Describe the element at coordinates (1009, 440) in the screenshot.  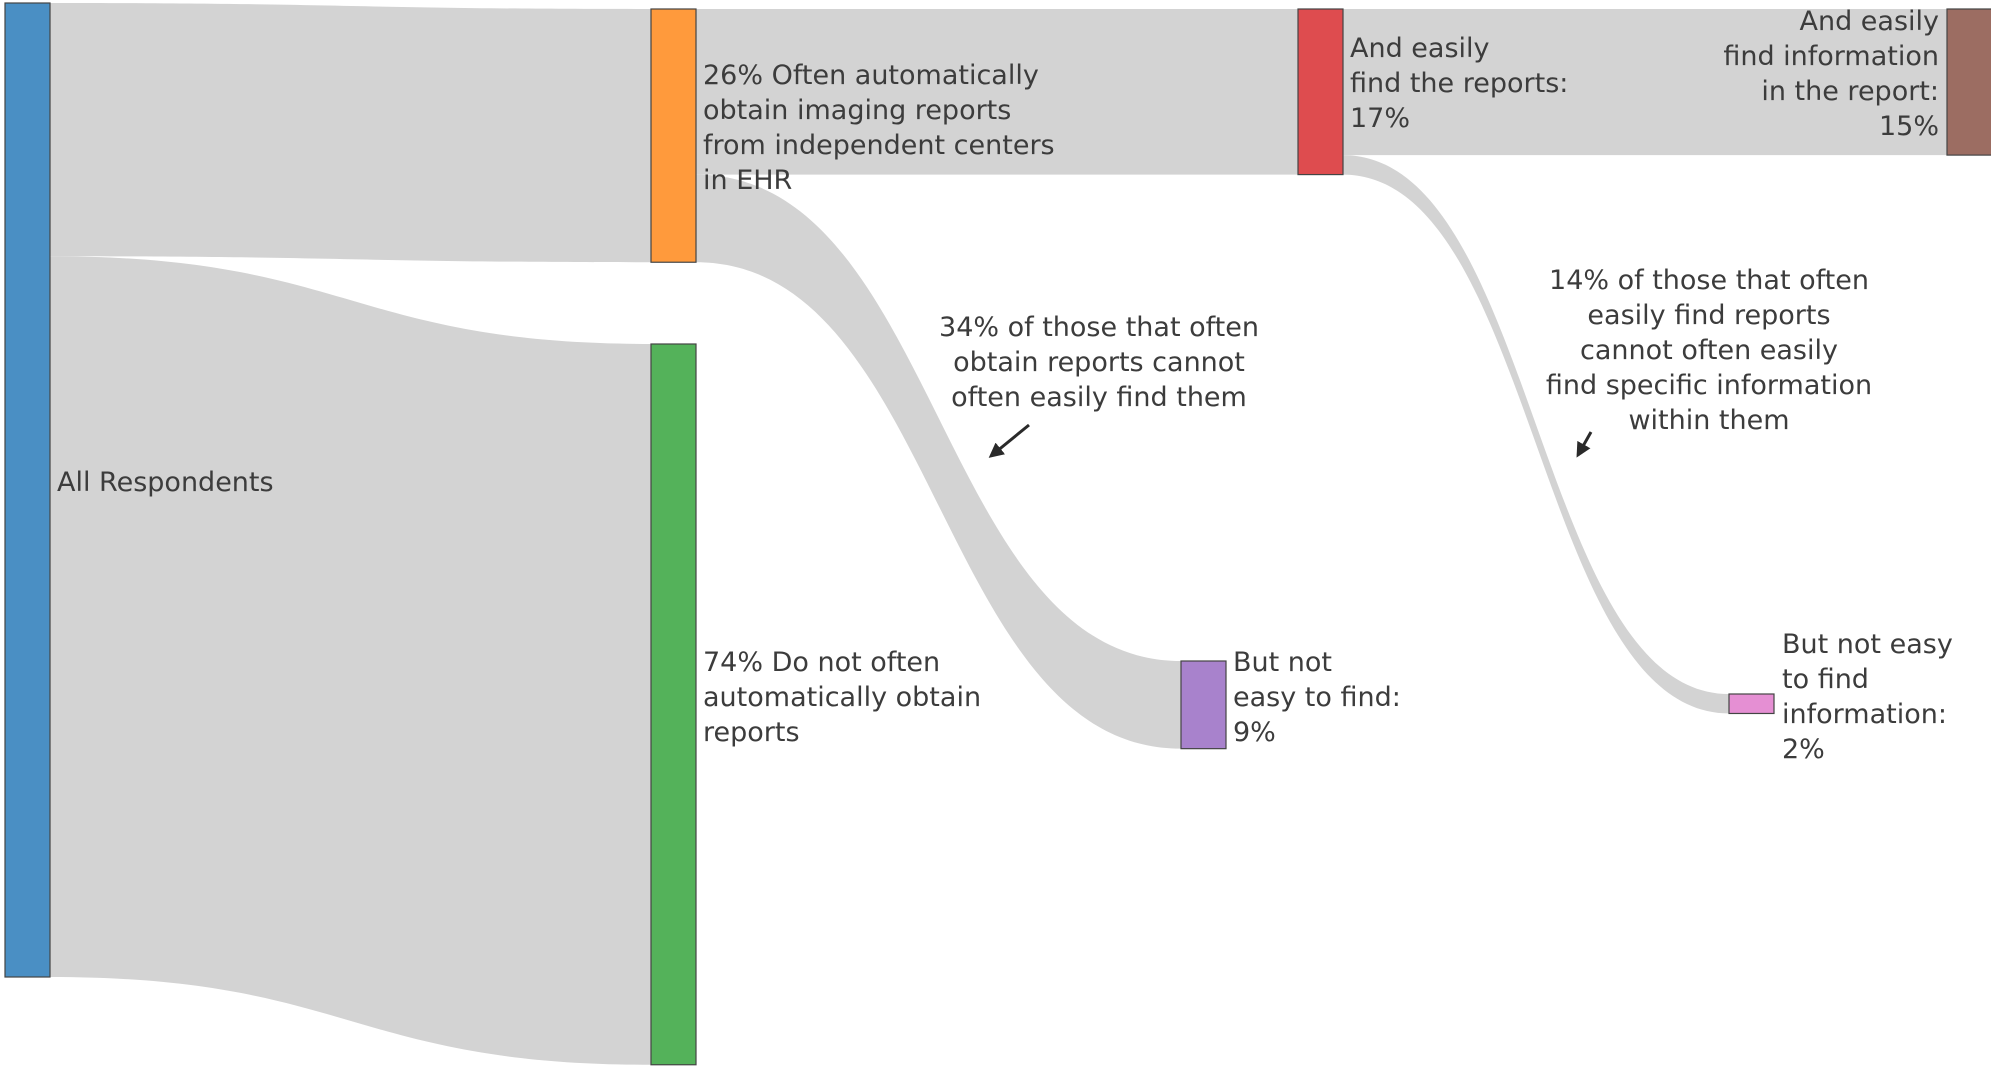
I see `annotation-arrow-ann1` at that location.